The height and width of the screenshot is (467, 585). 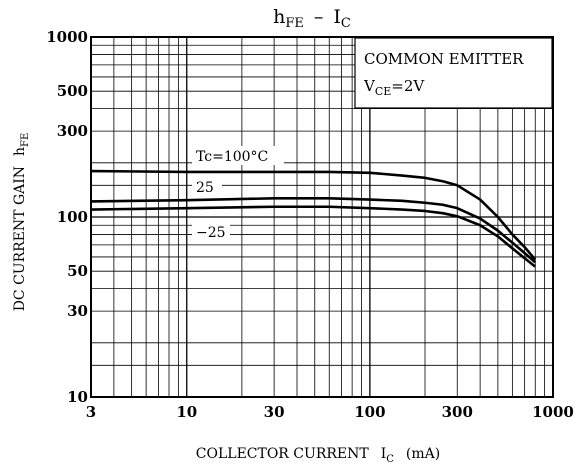 What do you see at coordinates (72, 131) in the screenshot?
I see `y-tick-label: 300` at bounding box center [72, 131].